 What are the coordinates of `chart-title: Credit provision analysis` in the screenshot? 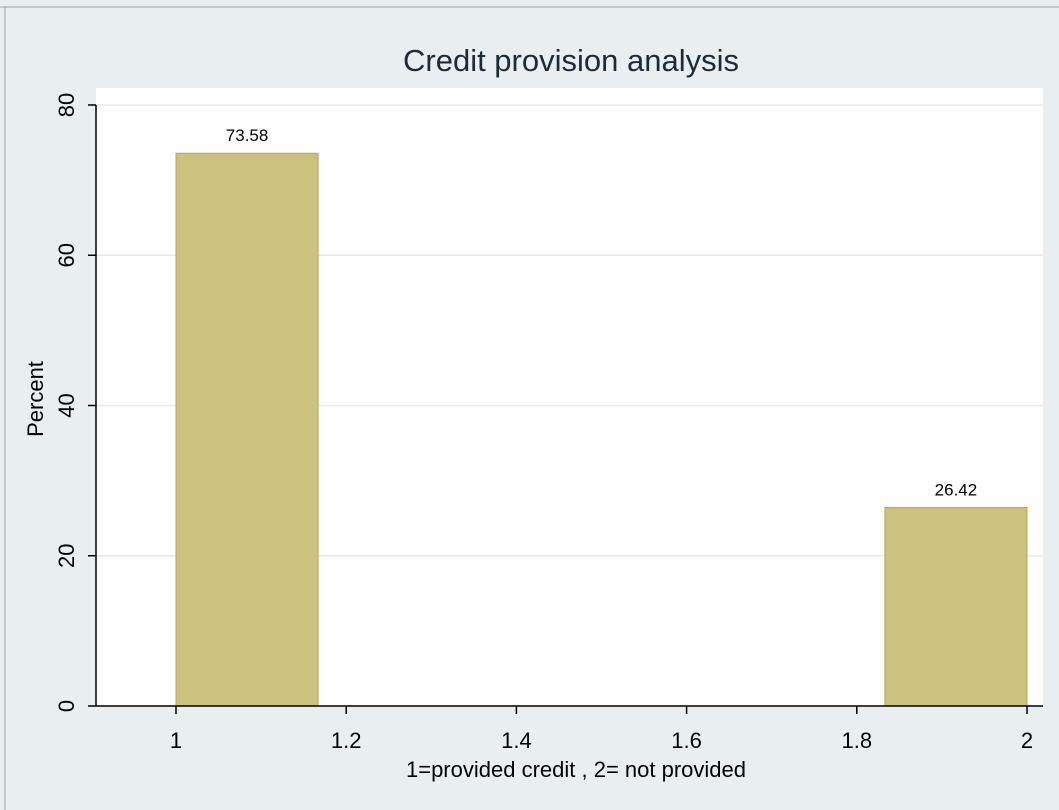 It's located at (571, 60).